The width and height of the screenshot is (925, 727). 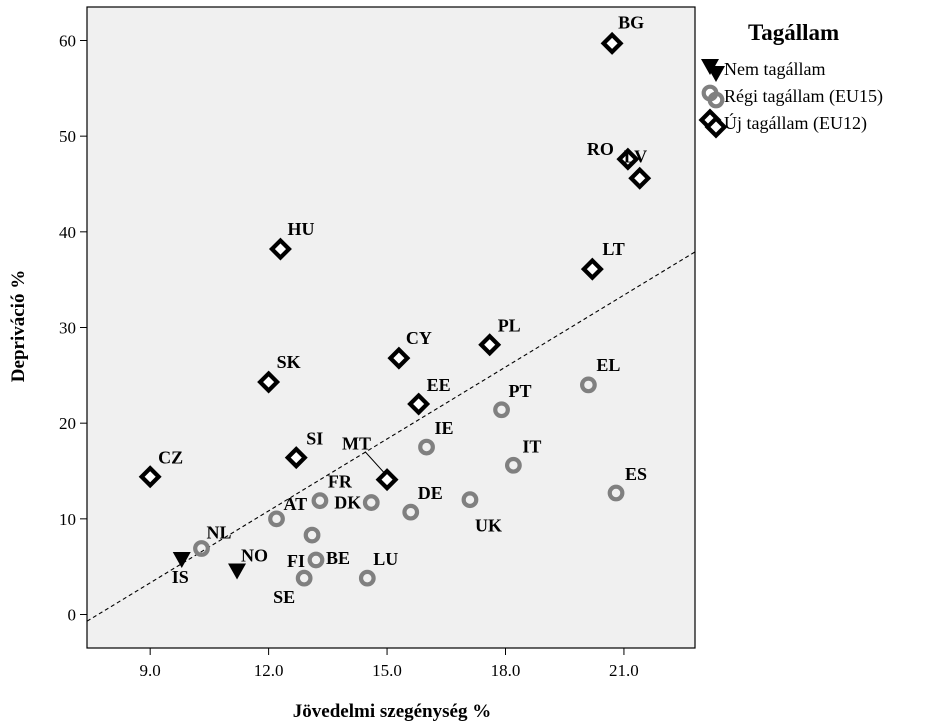 I want to click on data-label: PL, so click(x=509, y=326).